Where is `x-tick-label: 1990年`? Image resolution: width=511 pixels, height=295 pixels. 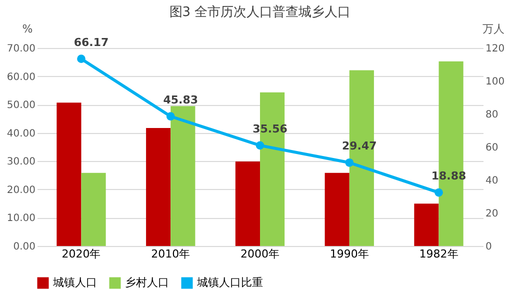 x-tick-label: 1990年 is located at coordinates (349, 254).